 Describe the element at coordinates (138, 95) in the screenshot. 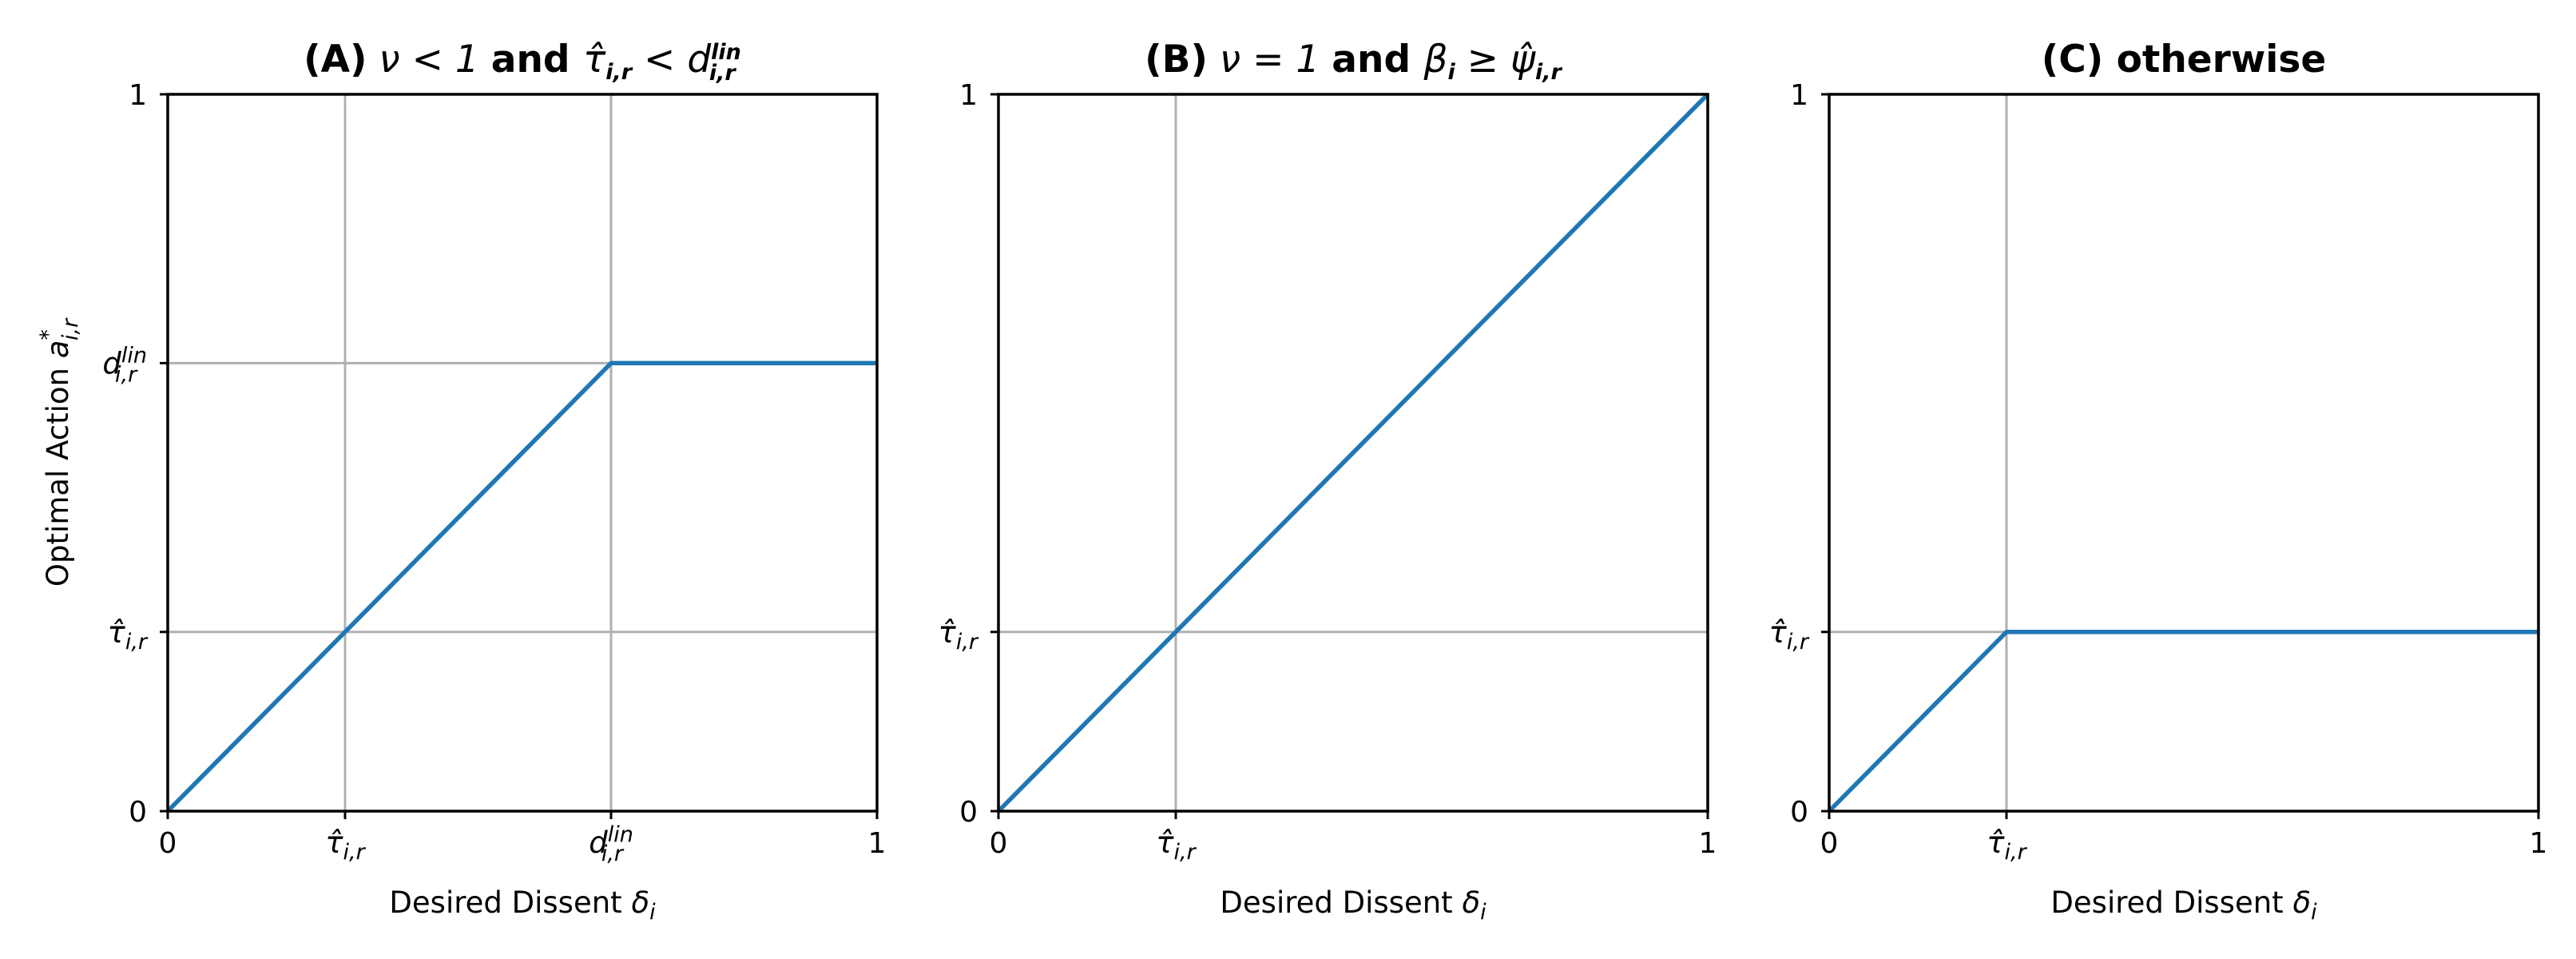

I see `y-tick-label-3: 1` at that location.